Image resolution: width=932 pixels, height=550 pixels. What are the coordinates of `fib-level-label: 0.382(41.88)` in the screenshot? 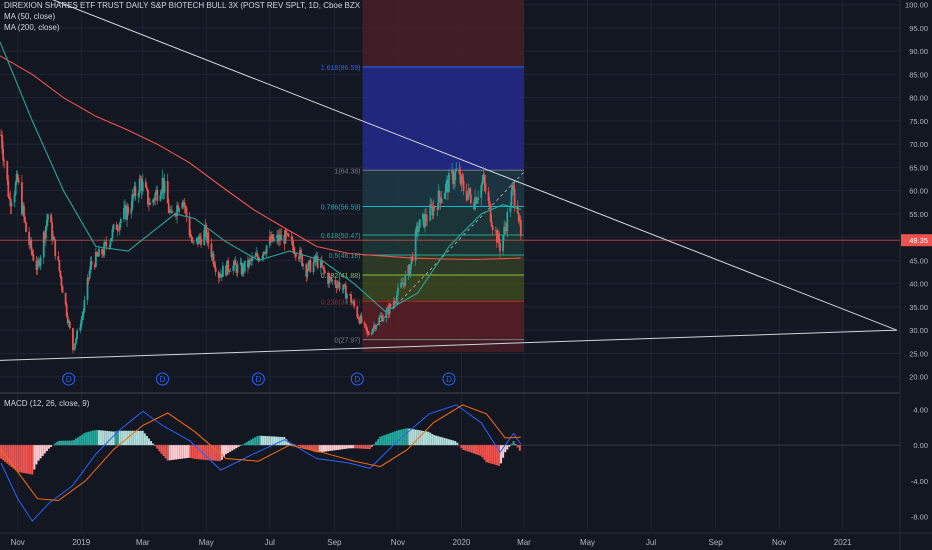 It's located at (341, 276).